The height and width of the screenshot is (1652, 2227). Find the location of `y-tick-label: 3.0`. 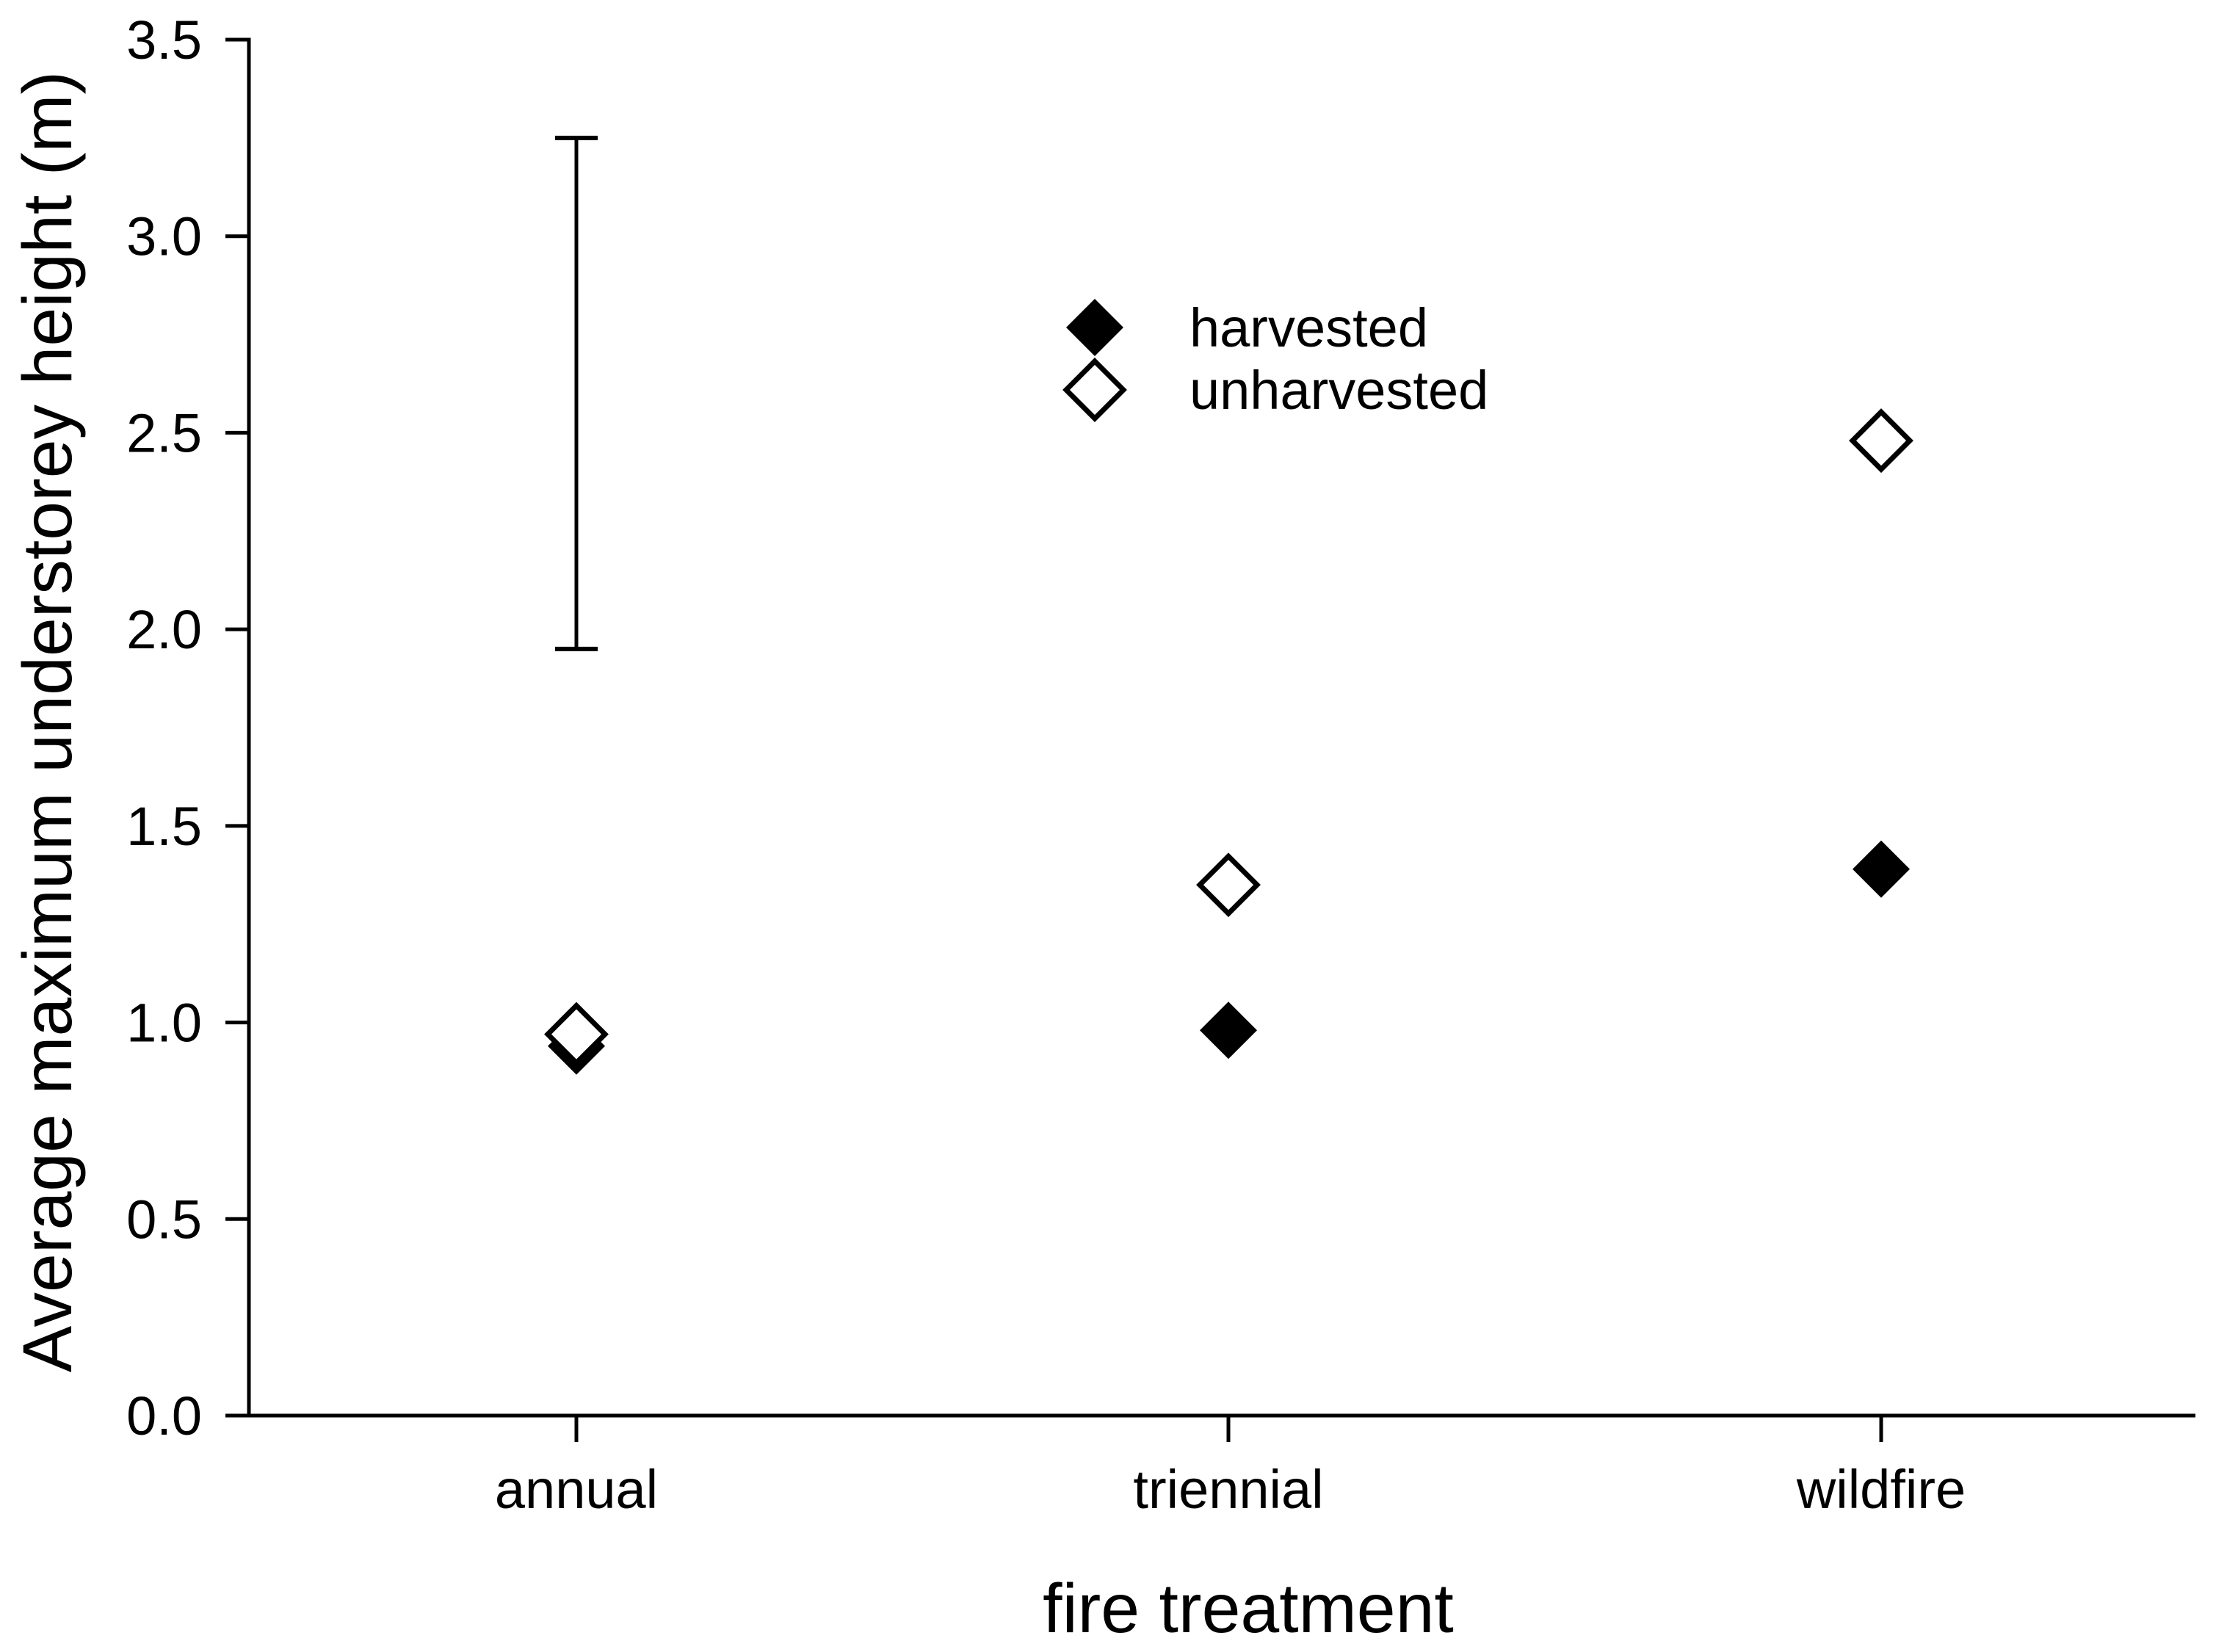

y-tick-label: 3.0 is located at coordinates (164, 236).